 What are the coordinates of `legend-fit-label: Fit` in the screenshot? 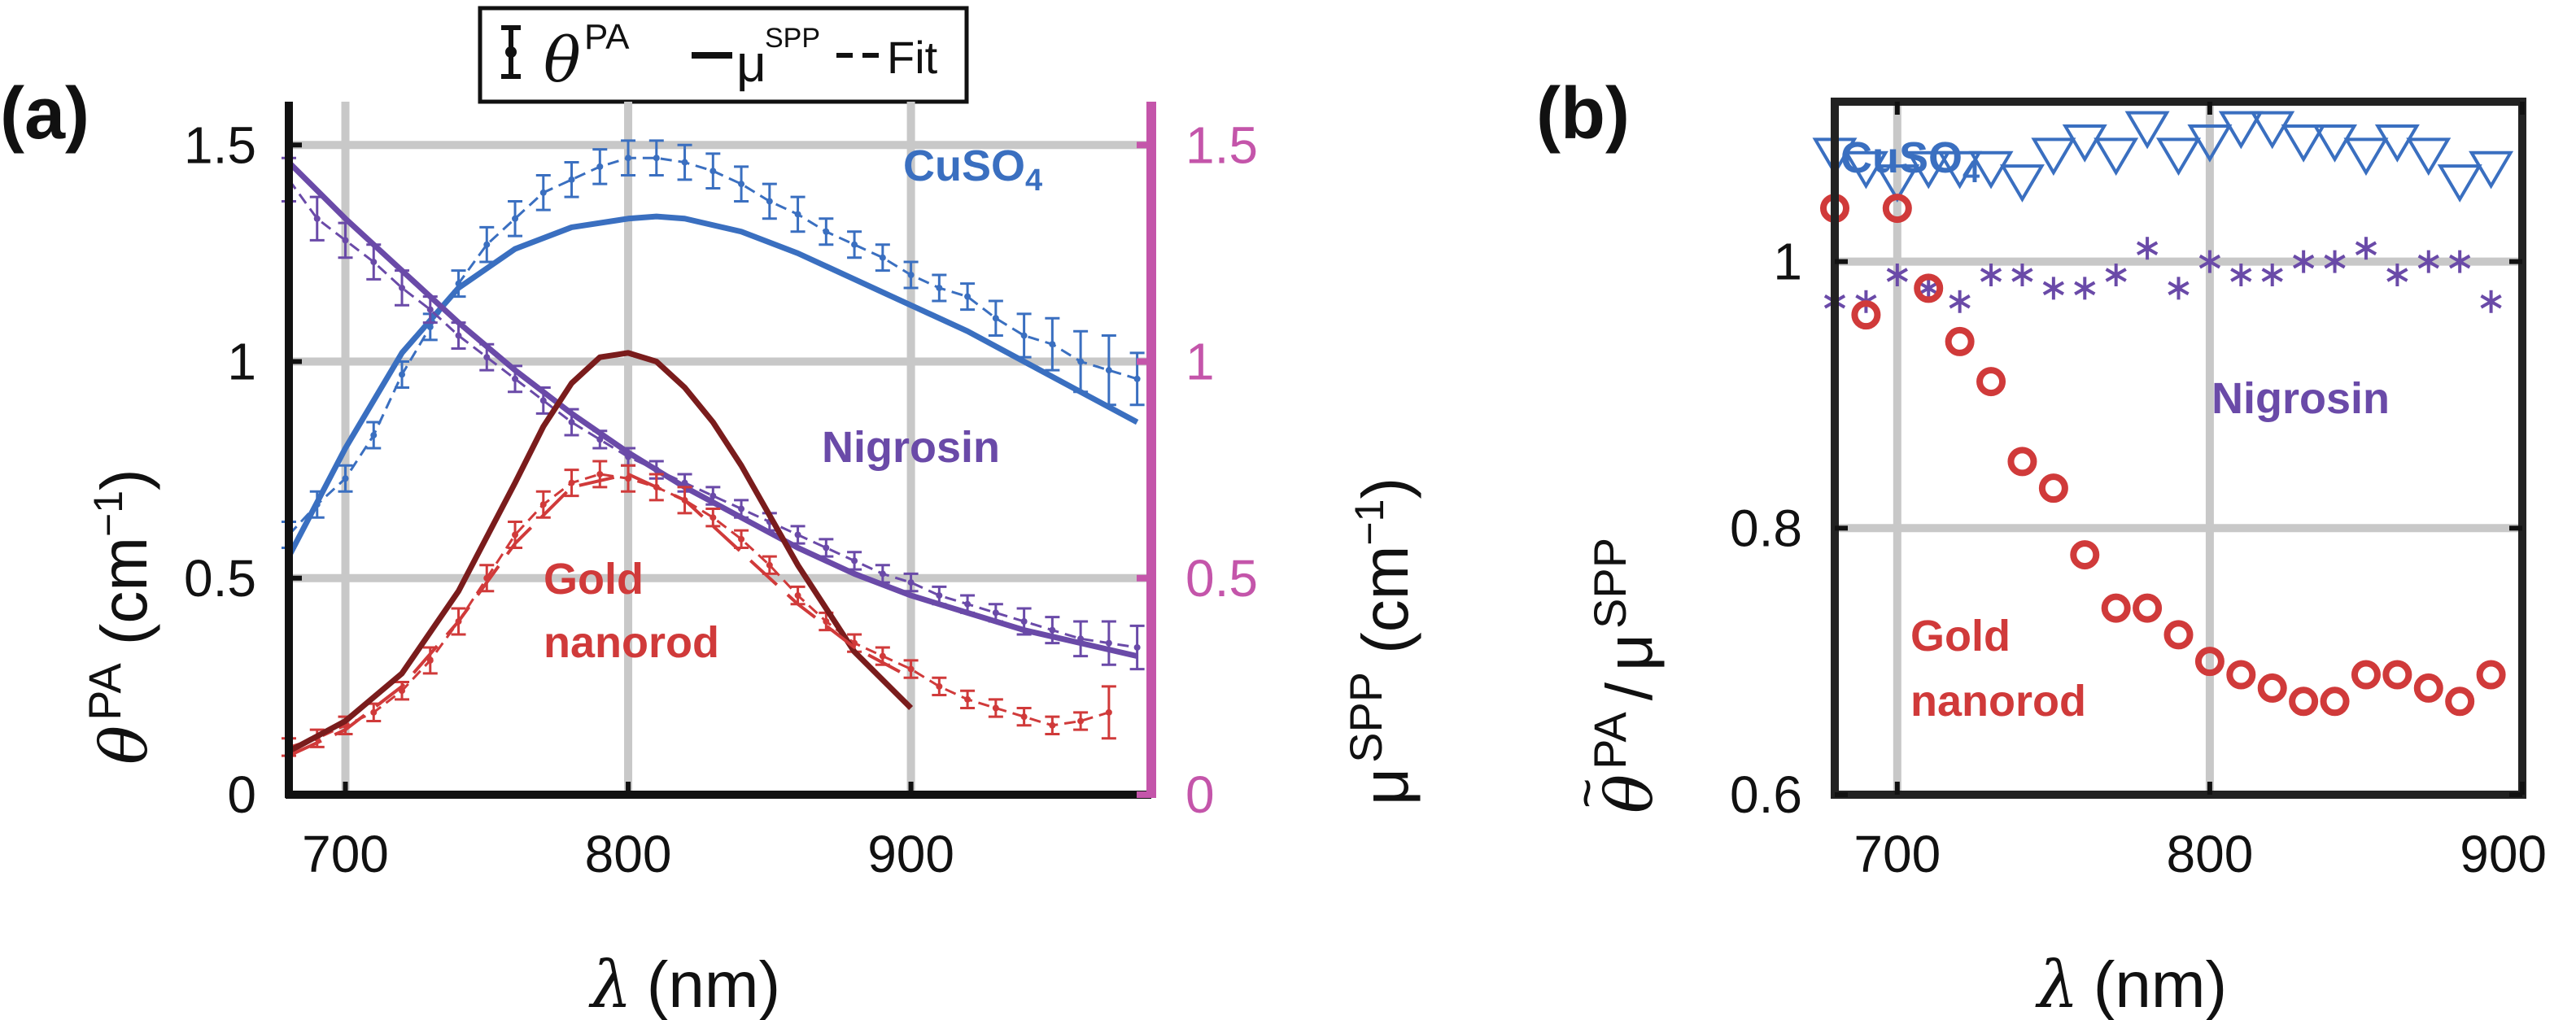 It's located at (912, 58).